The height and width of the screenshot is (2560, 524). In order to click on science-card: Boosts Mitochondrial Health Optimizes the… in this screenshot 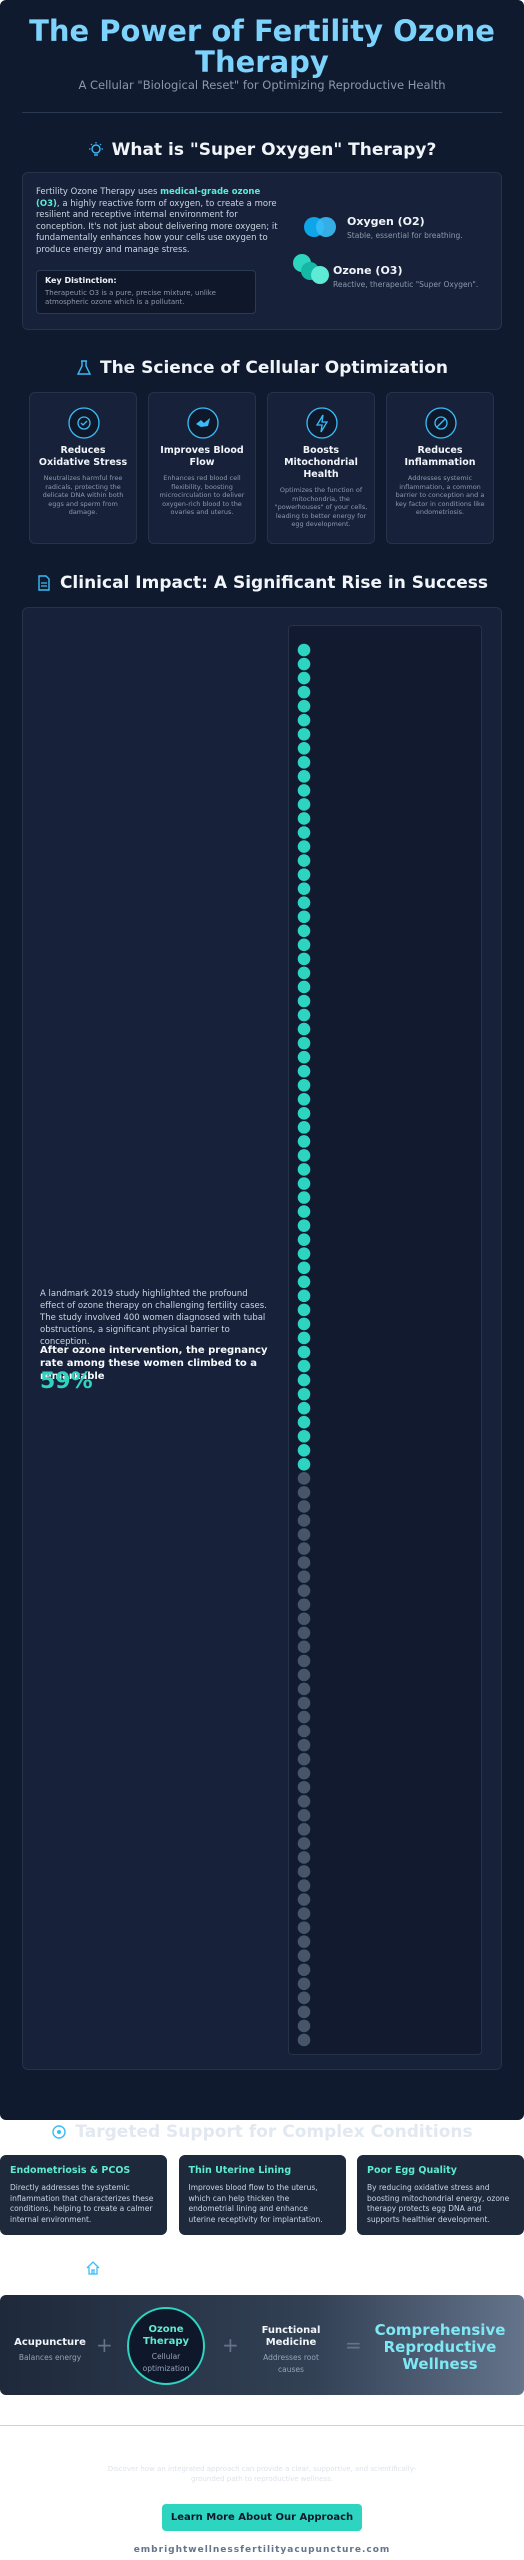, I will do `click(321, 468)`.